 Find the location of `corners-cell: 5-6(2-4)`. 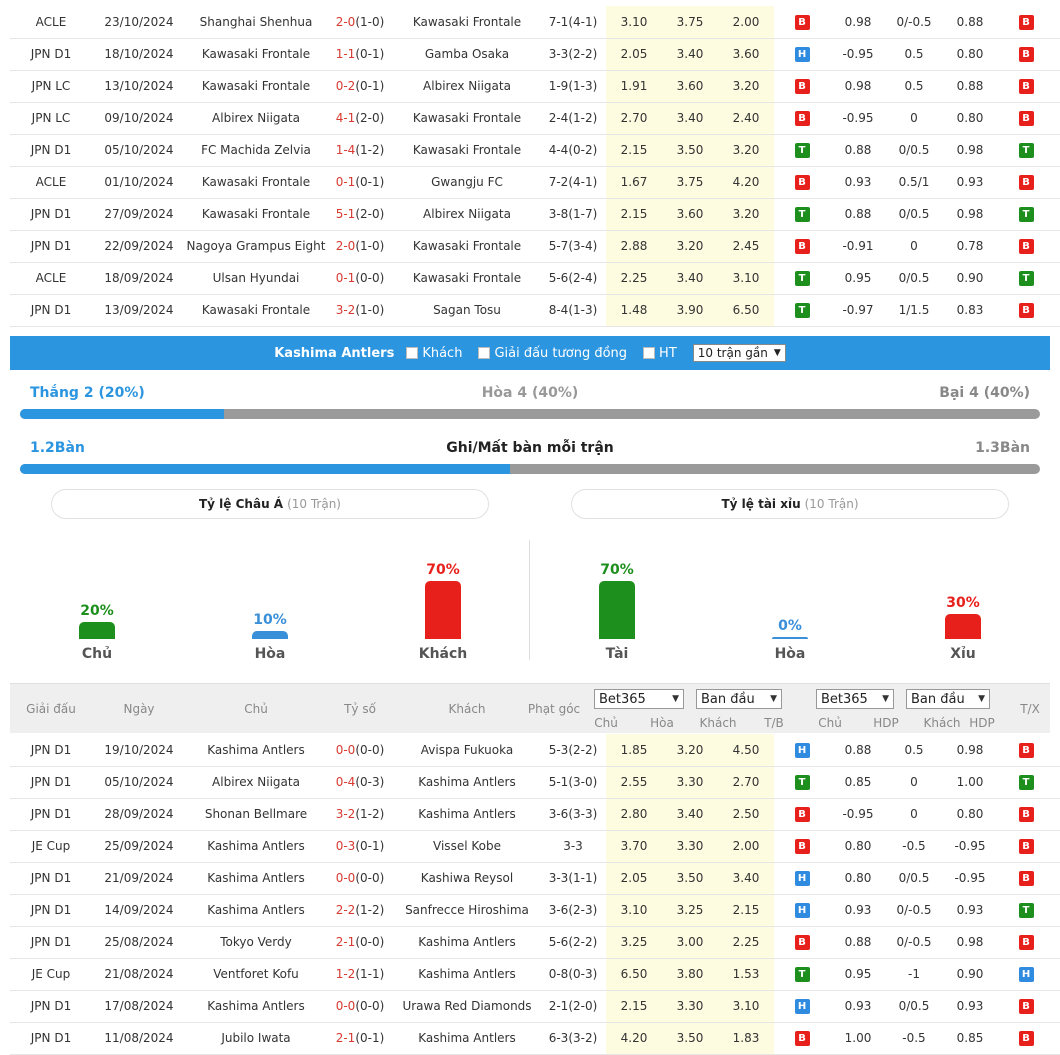

corners-cell: 5-6(2-4) is located at coordinates (573, 278).